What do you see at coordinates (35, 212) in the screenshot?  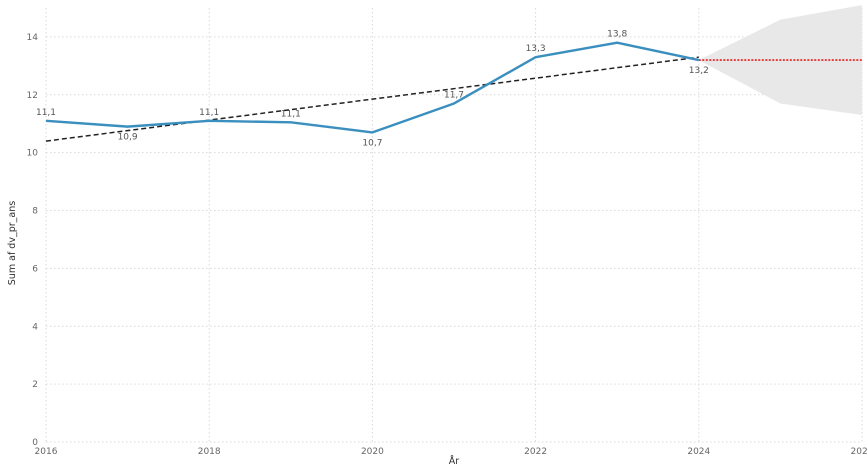 I see `y-tick-label: 8` at bounding box center [35, 212].